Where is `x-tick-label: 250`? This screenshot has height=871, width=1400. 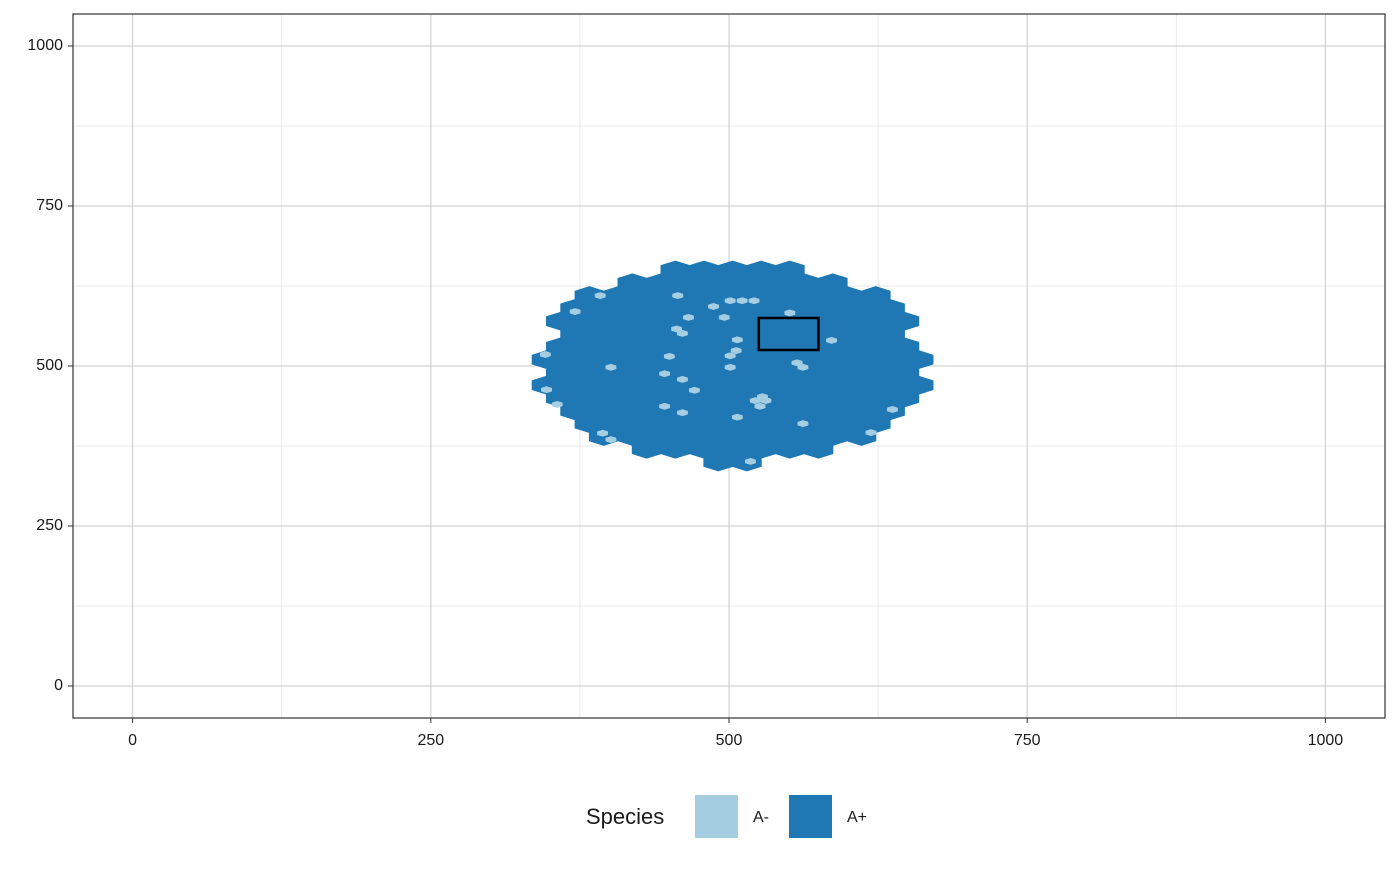 x-tick-label: 250 is located at coordinates (430, 740).